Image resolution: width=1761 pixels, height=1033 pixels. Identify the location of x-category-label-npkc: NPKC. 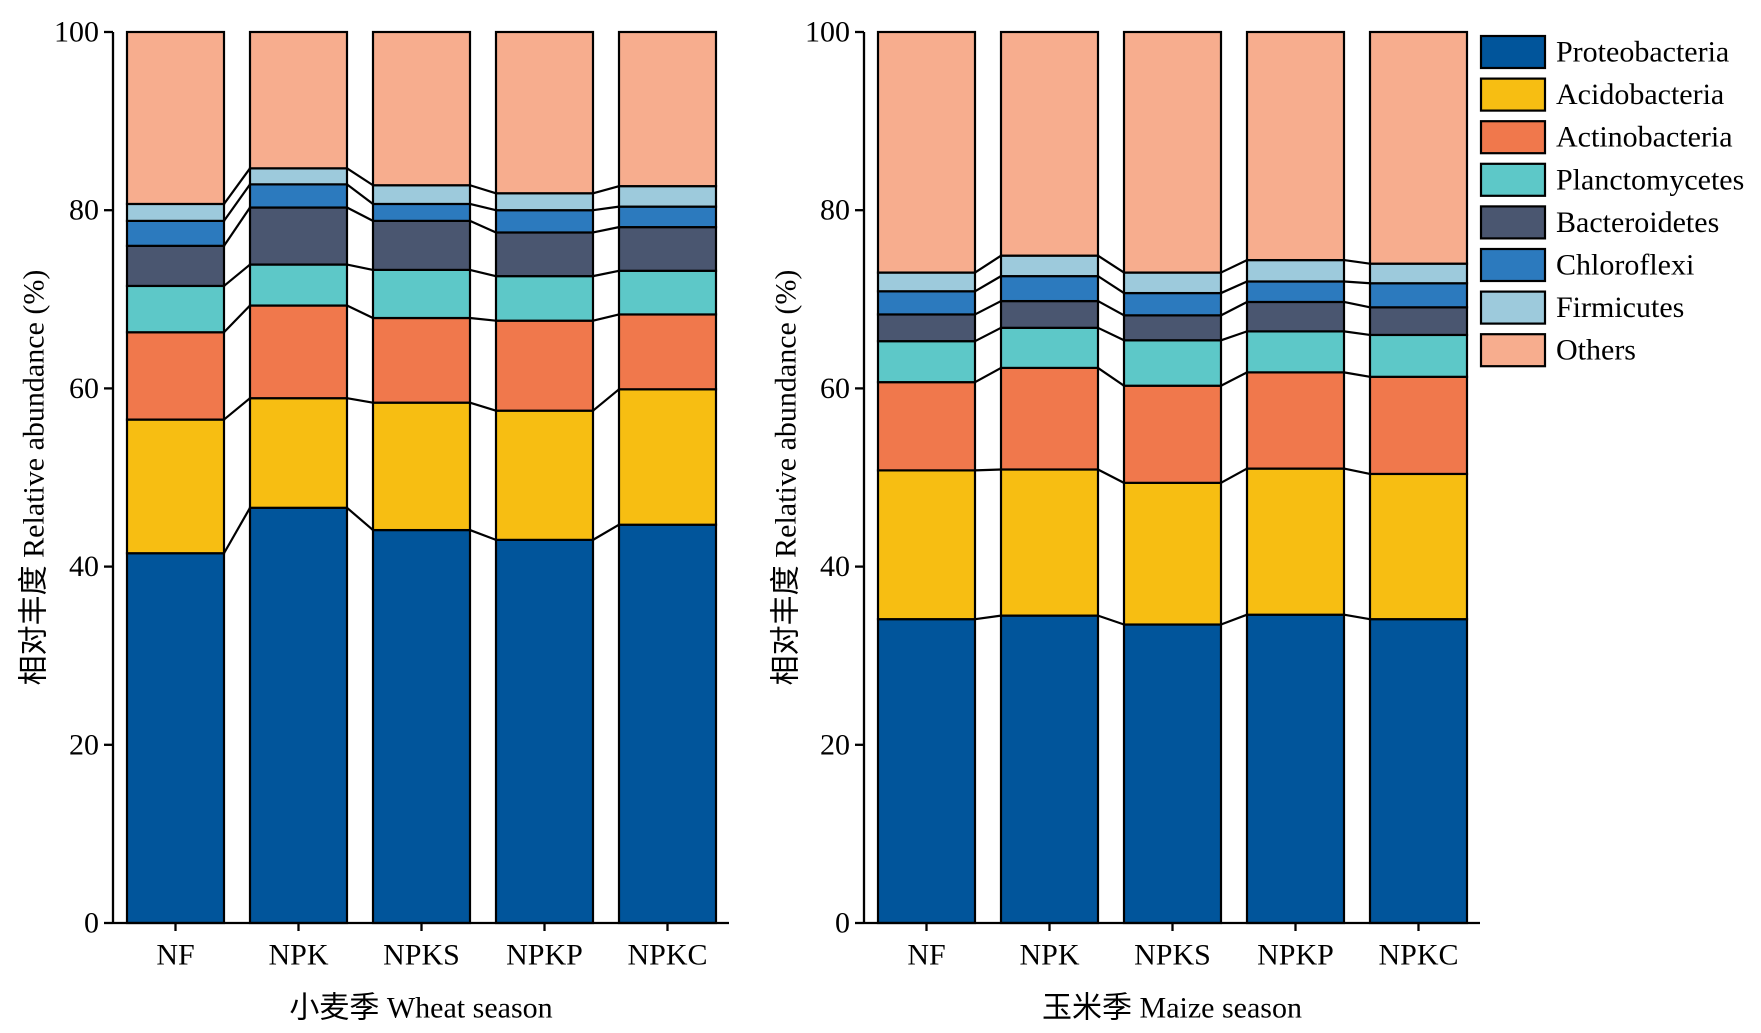
(667, 955).